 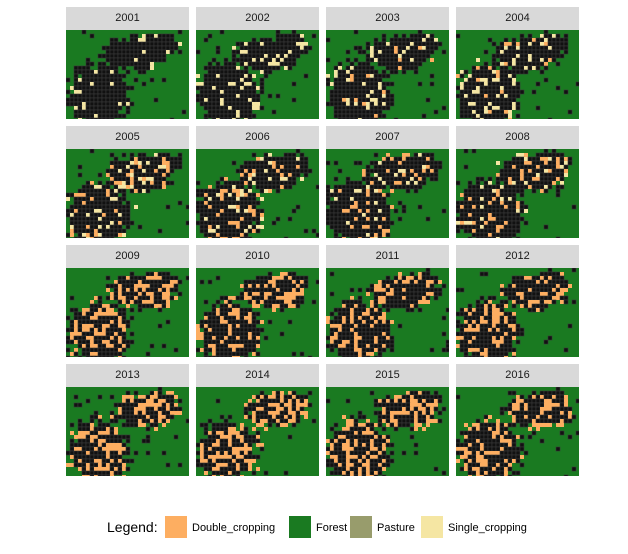 I want to click on facet-strip-label: 2007, so click(x=387, y=137).